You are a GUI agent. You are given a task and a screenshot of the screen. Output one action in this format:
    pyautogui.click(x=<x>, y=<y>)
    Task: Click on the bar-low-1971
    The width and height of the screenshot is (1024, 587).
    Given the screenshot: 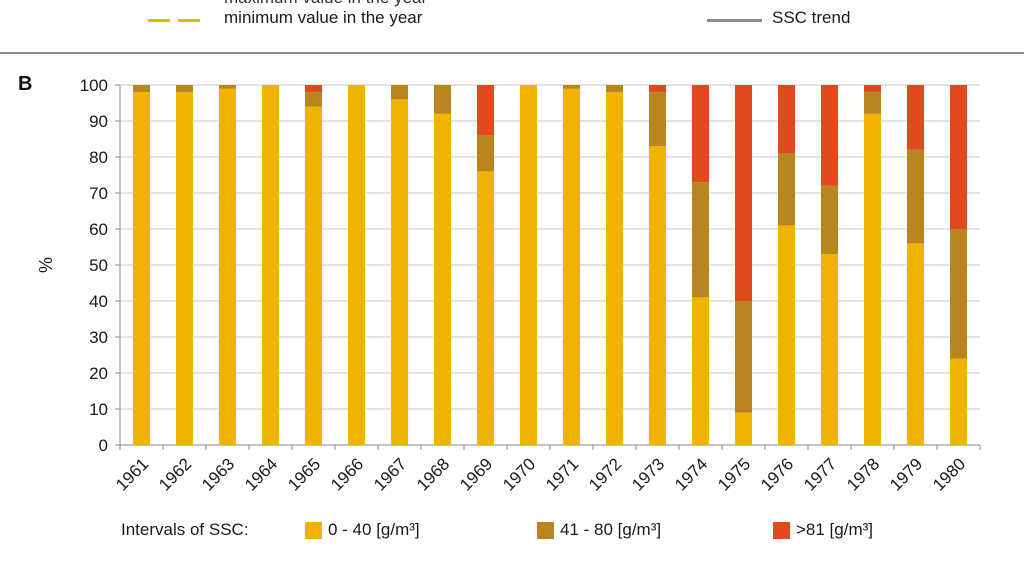 What is the action you would take?
    pyautogui.click(x=571, y=266)
    